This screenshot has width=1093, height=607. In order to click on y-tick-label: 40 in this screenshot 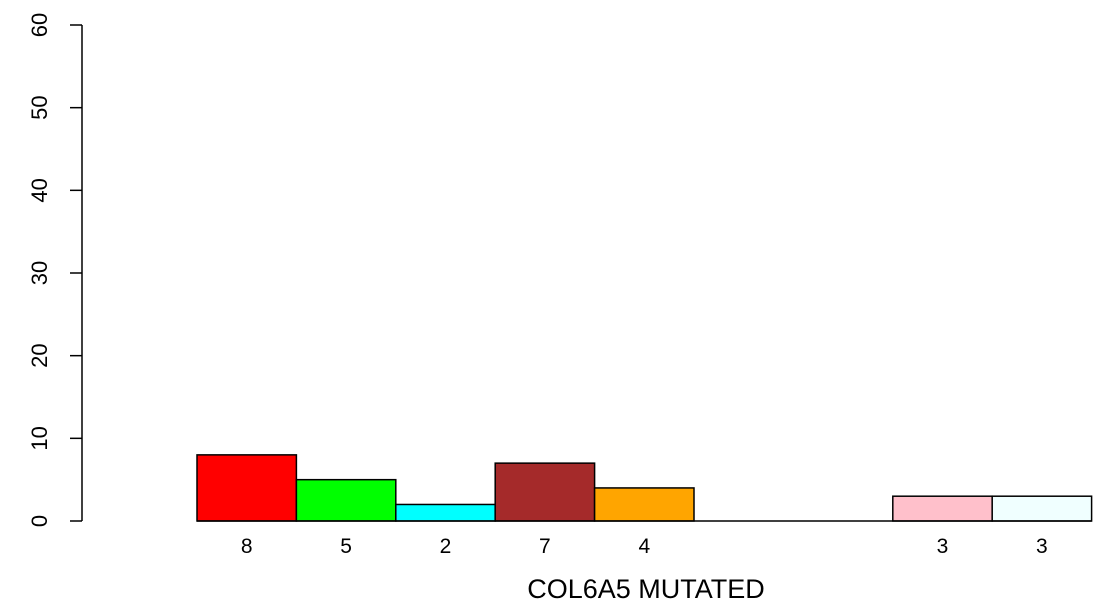, I will do `click(39, 190)`.